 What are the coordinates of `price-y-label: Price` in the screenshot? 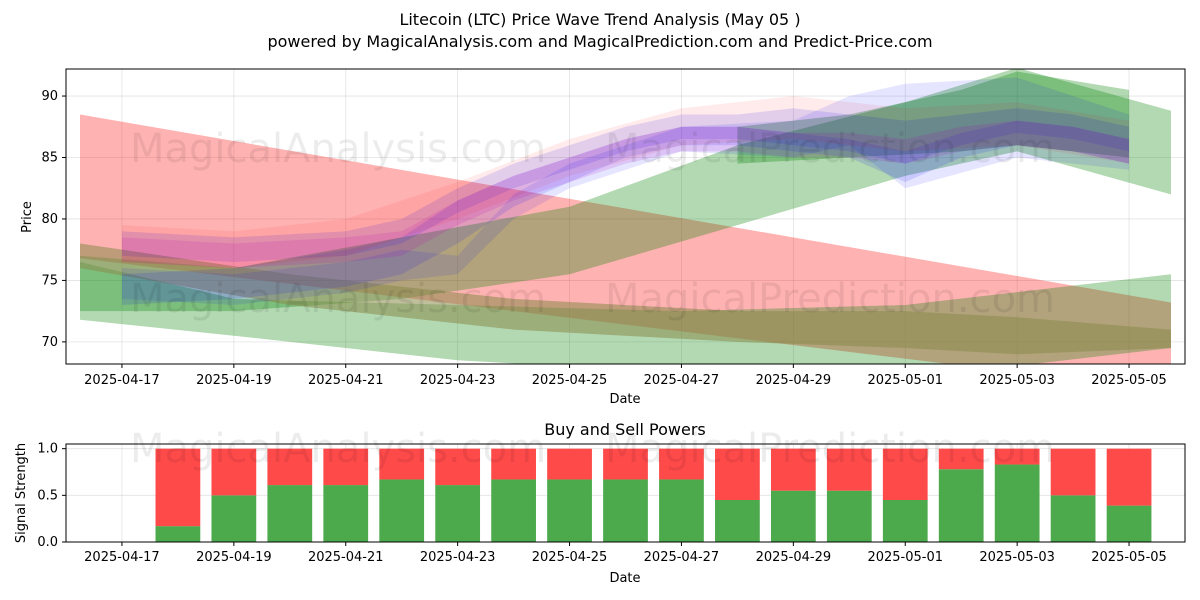 It's located at (27, 217).